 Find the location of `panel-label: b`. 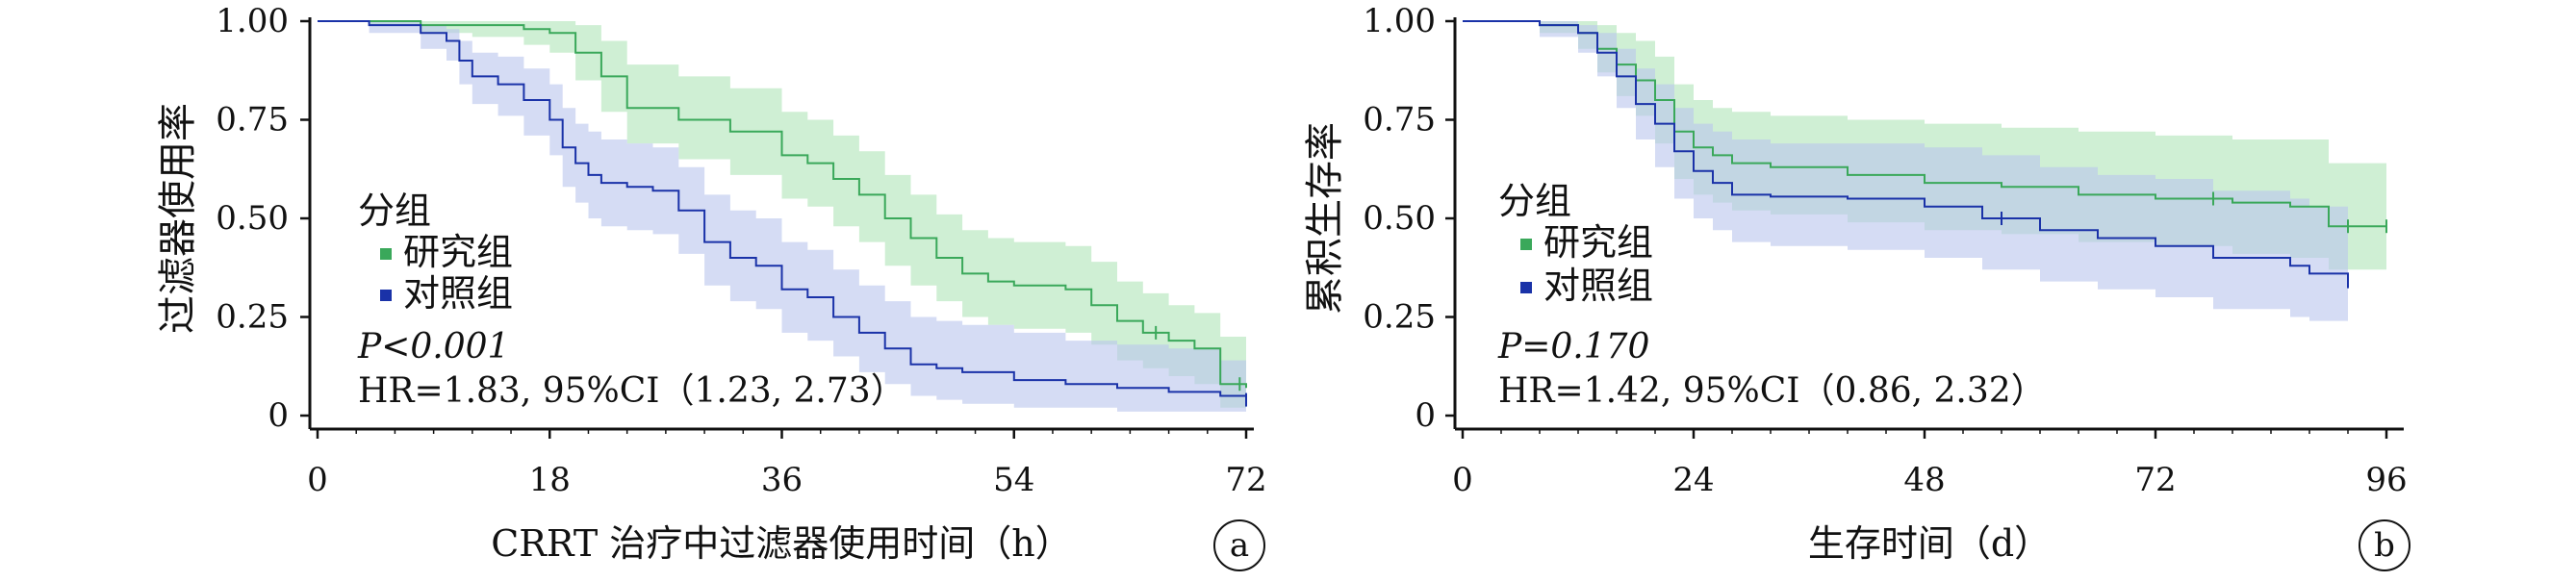

panel-label: b is located at coordinates (2384, 546).